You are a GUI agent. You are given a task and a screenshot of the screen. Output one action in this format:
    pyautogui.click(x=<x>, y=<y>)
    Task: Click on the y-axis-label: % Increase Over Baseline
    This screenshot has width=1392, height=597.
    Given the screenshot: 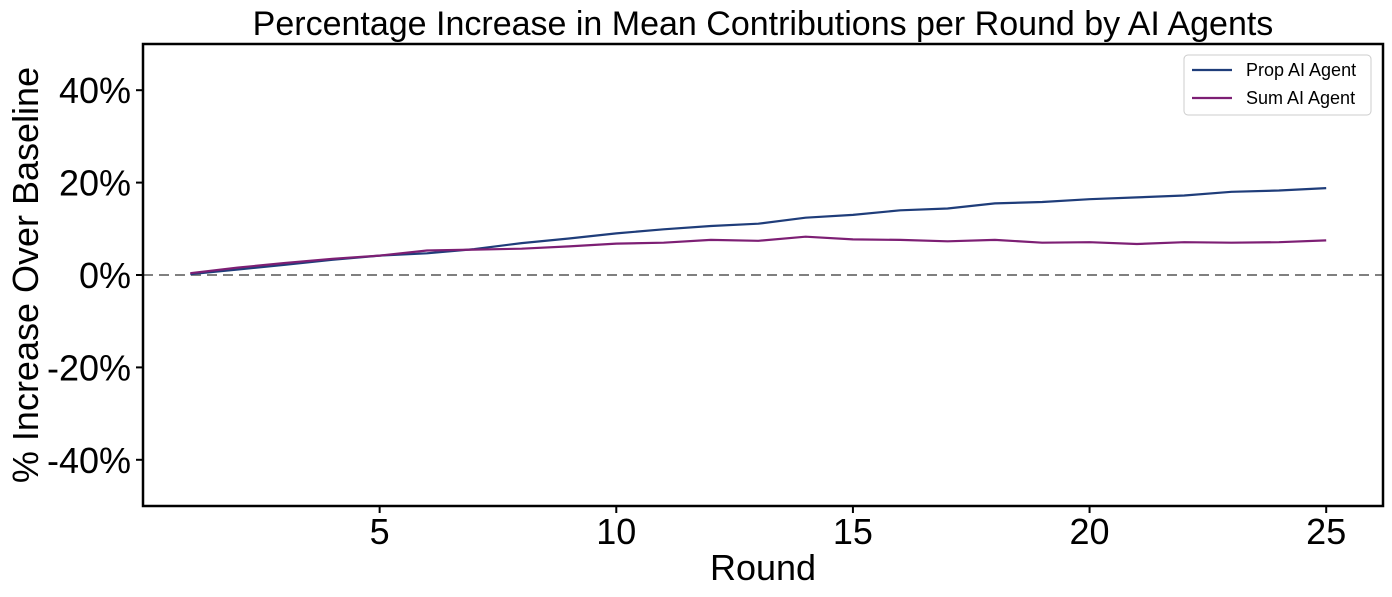 What is the action you would take?
    pyautogui.click(x=25, y=275)
    